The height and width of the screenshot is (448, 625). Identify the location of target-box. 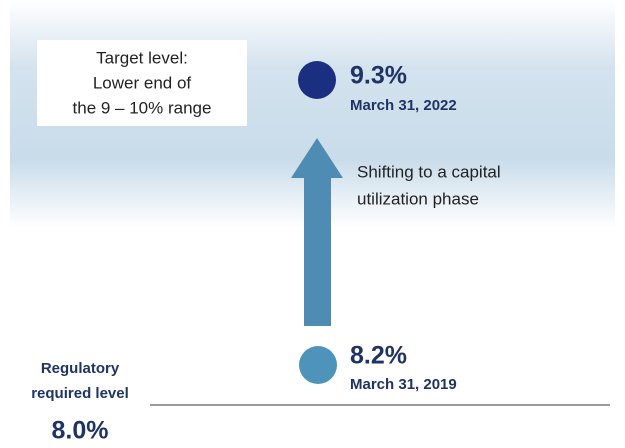
(142, 83).